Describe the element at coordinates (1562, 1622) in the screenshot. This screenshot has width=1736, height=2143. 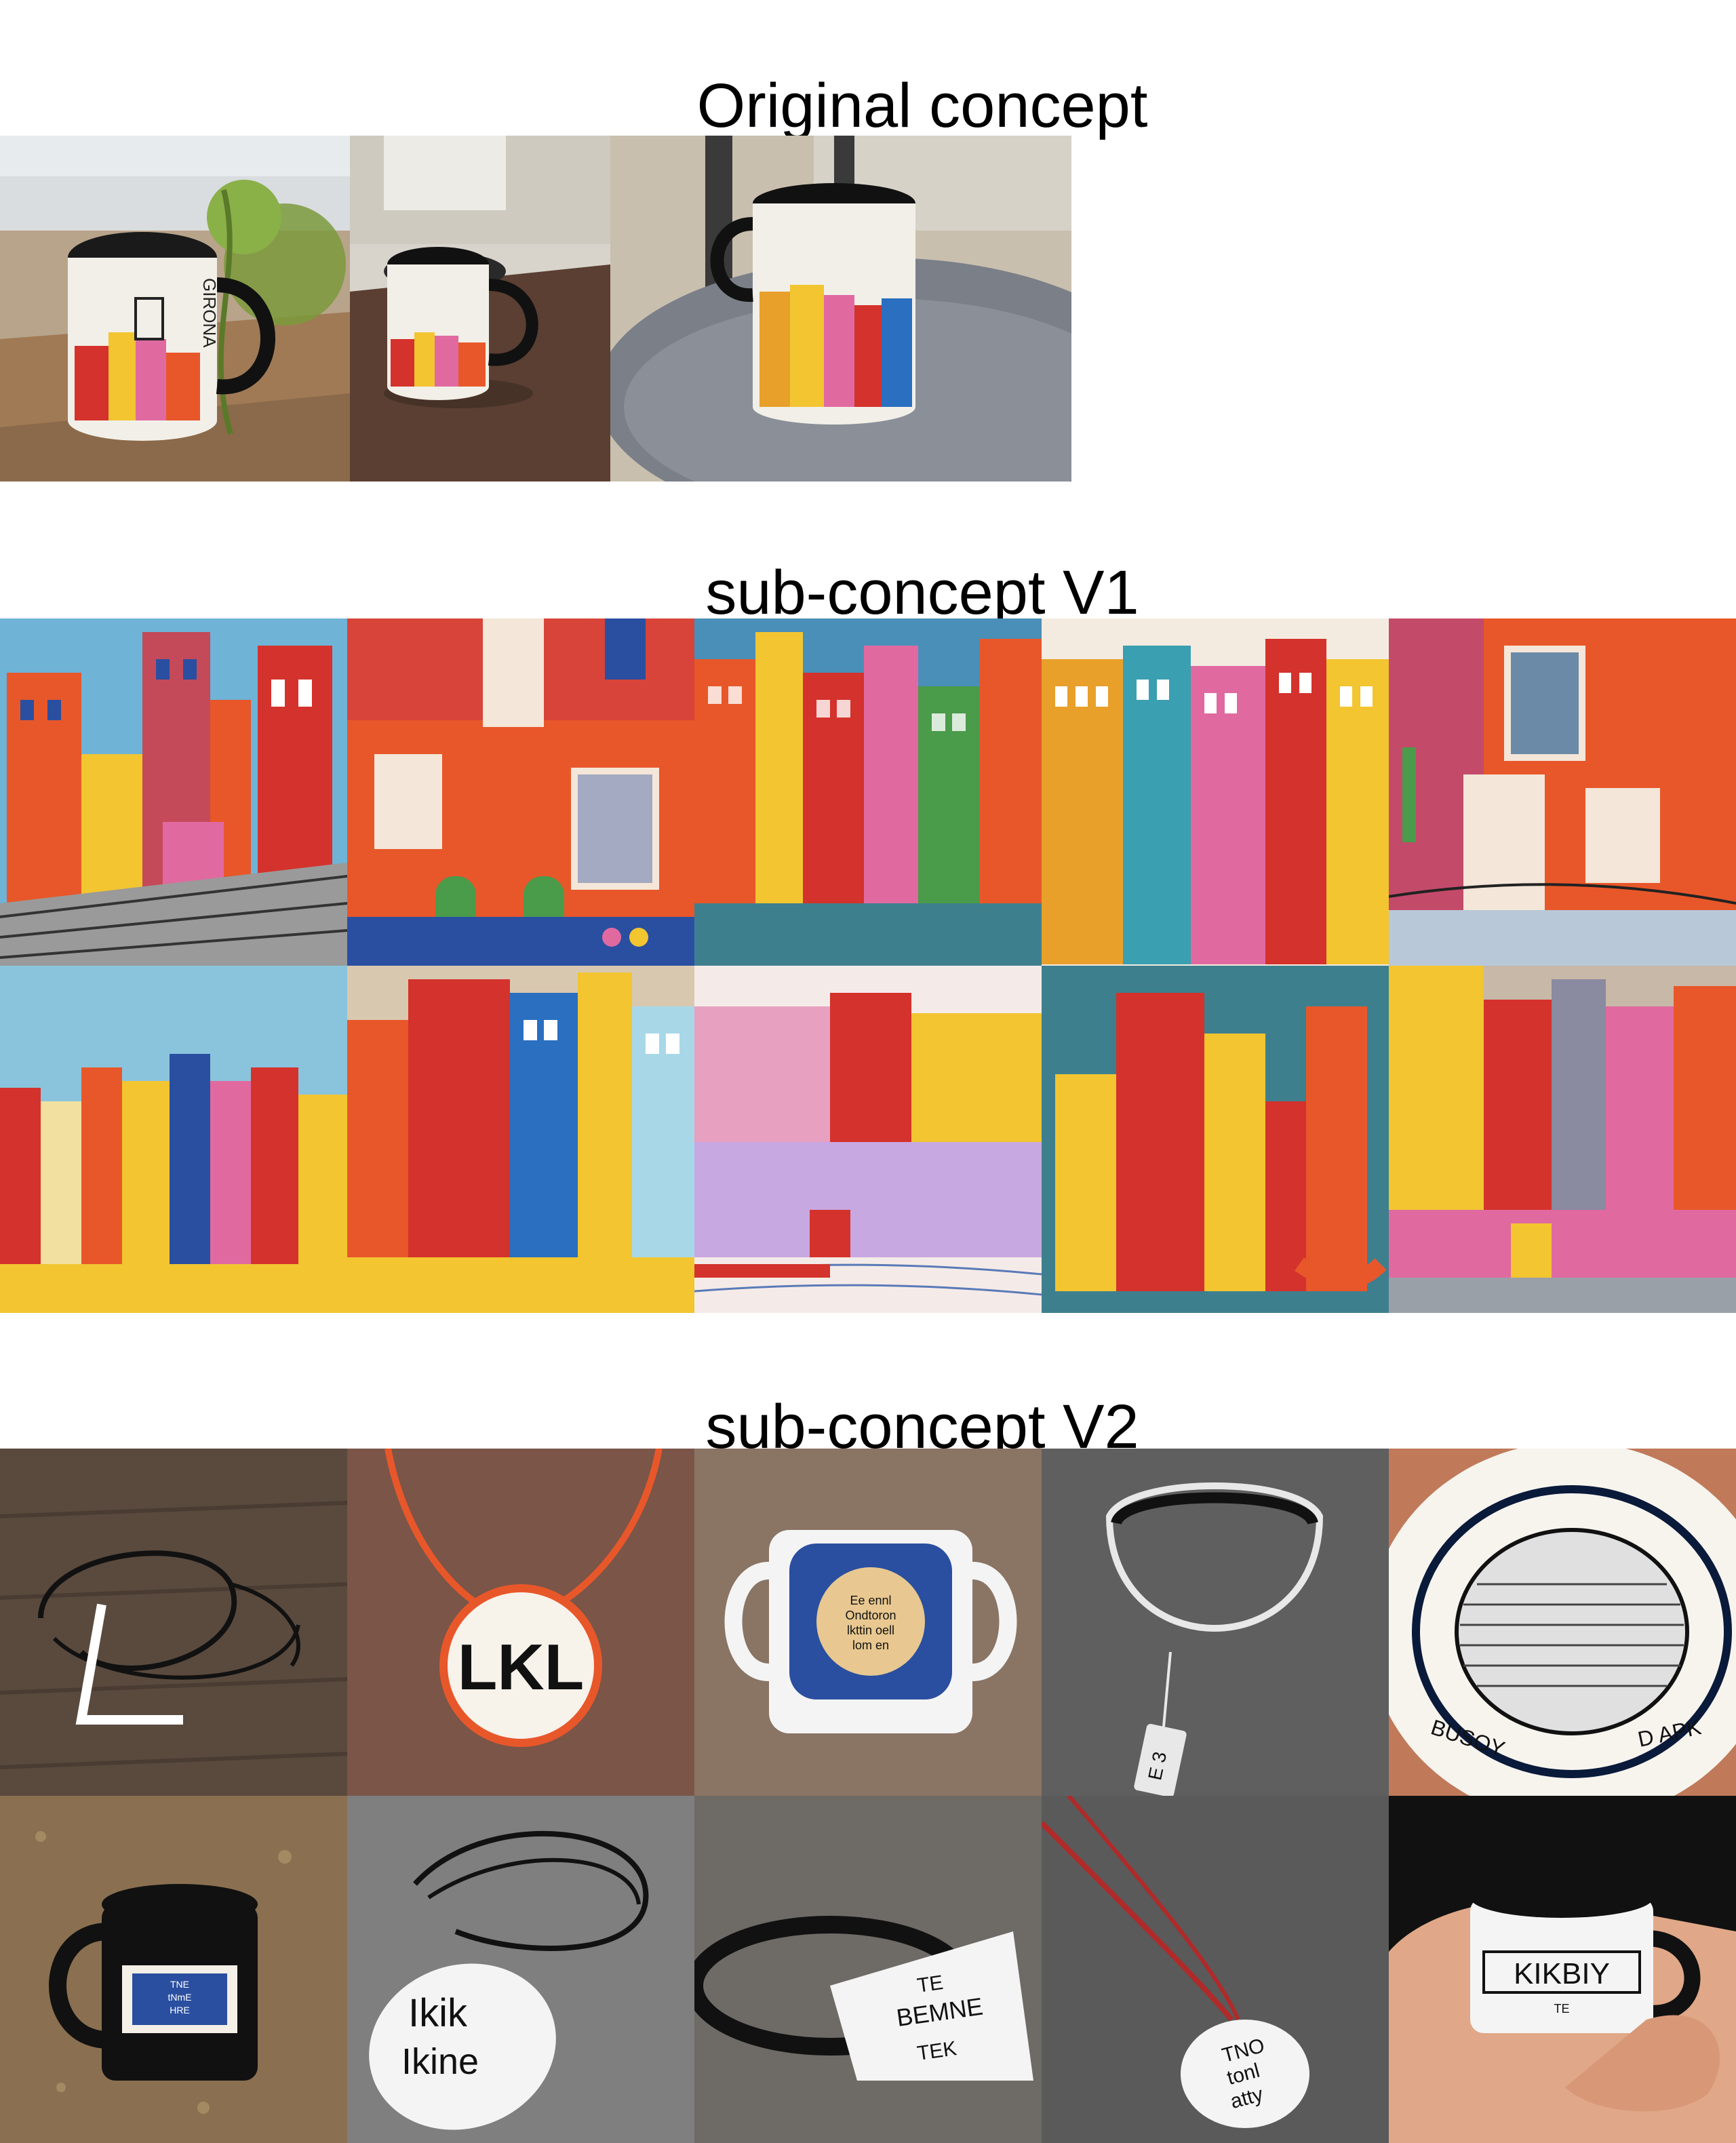
I see `v2-photo-plate: BUSOY D APK` at that location.